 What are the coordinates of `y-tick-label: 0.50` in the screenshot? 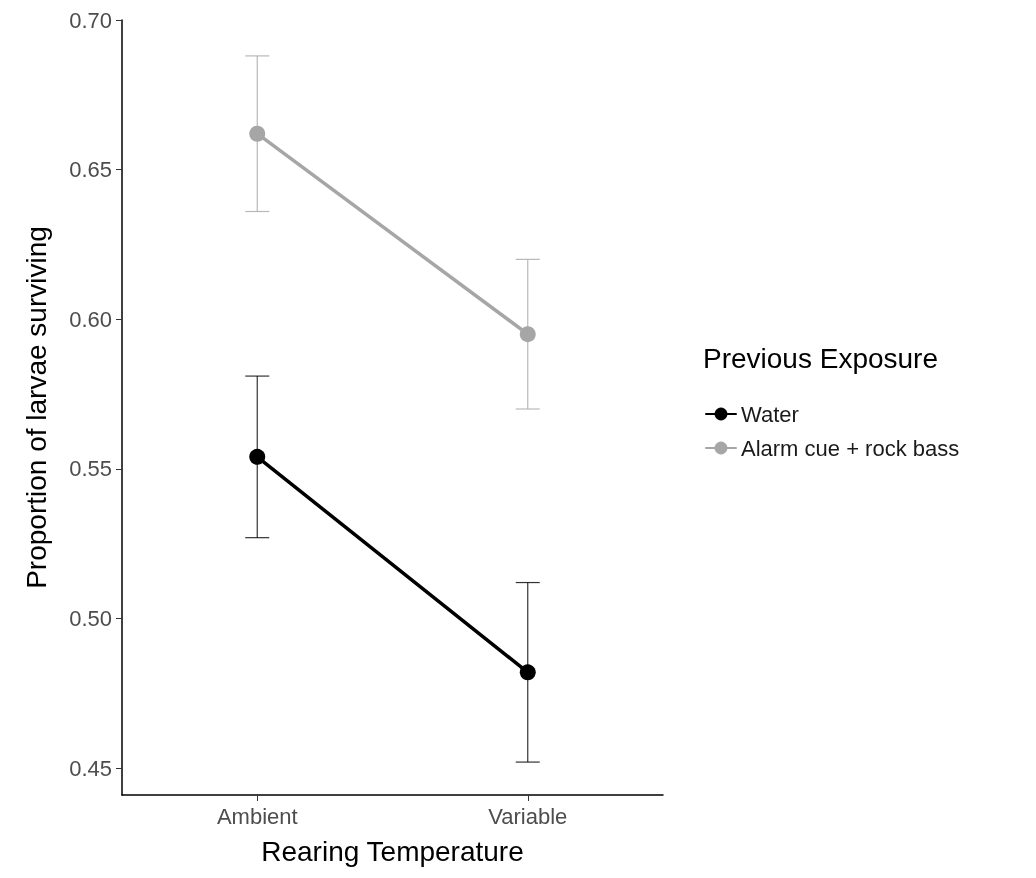 It's located at (90, 618).